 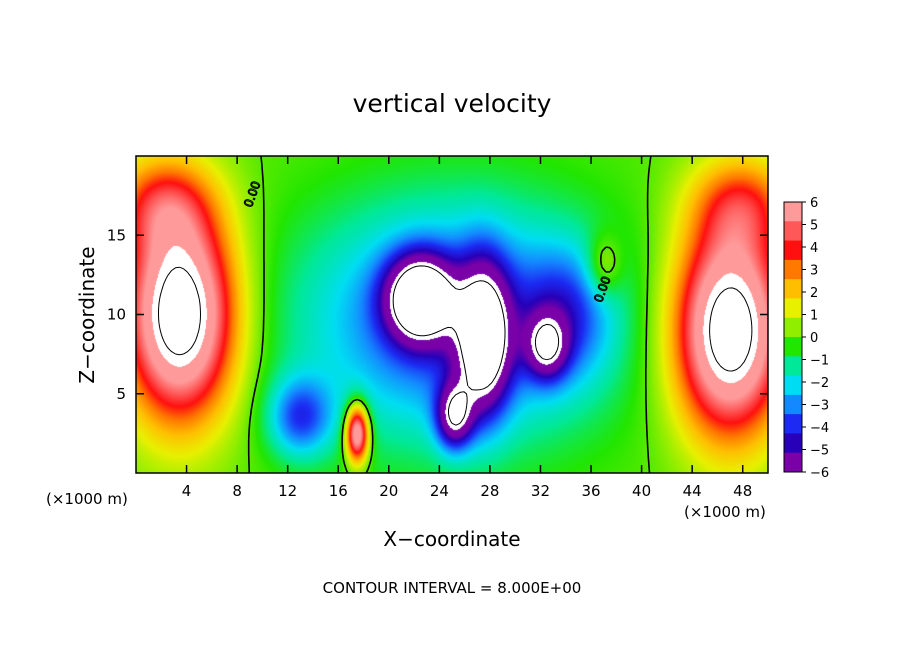 What do you see at coordinates (814, 293) in the screenshot?
I see `colorbar-label: 2` at bounding box center [814, 293].